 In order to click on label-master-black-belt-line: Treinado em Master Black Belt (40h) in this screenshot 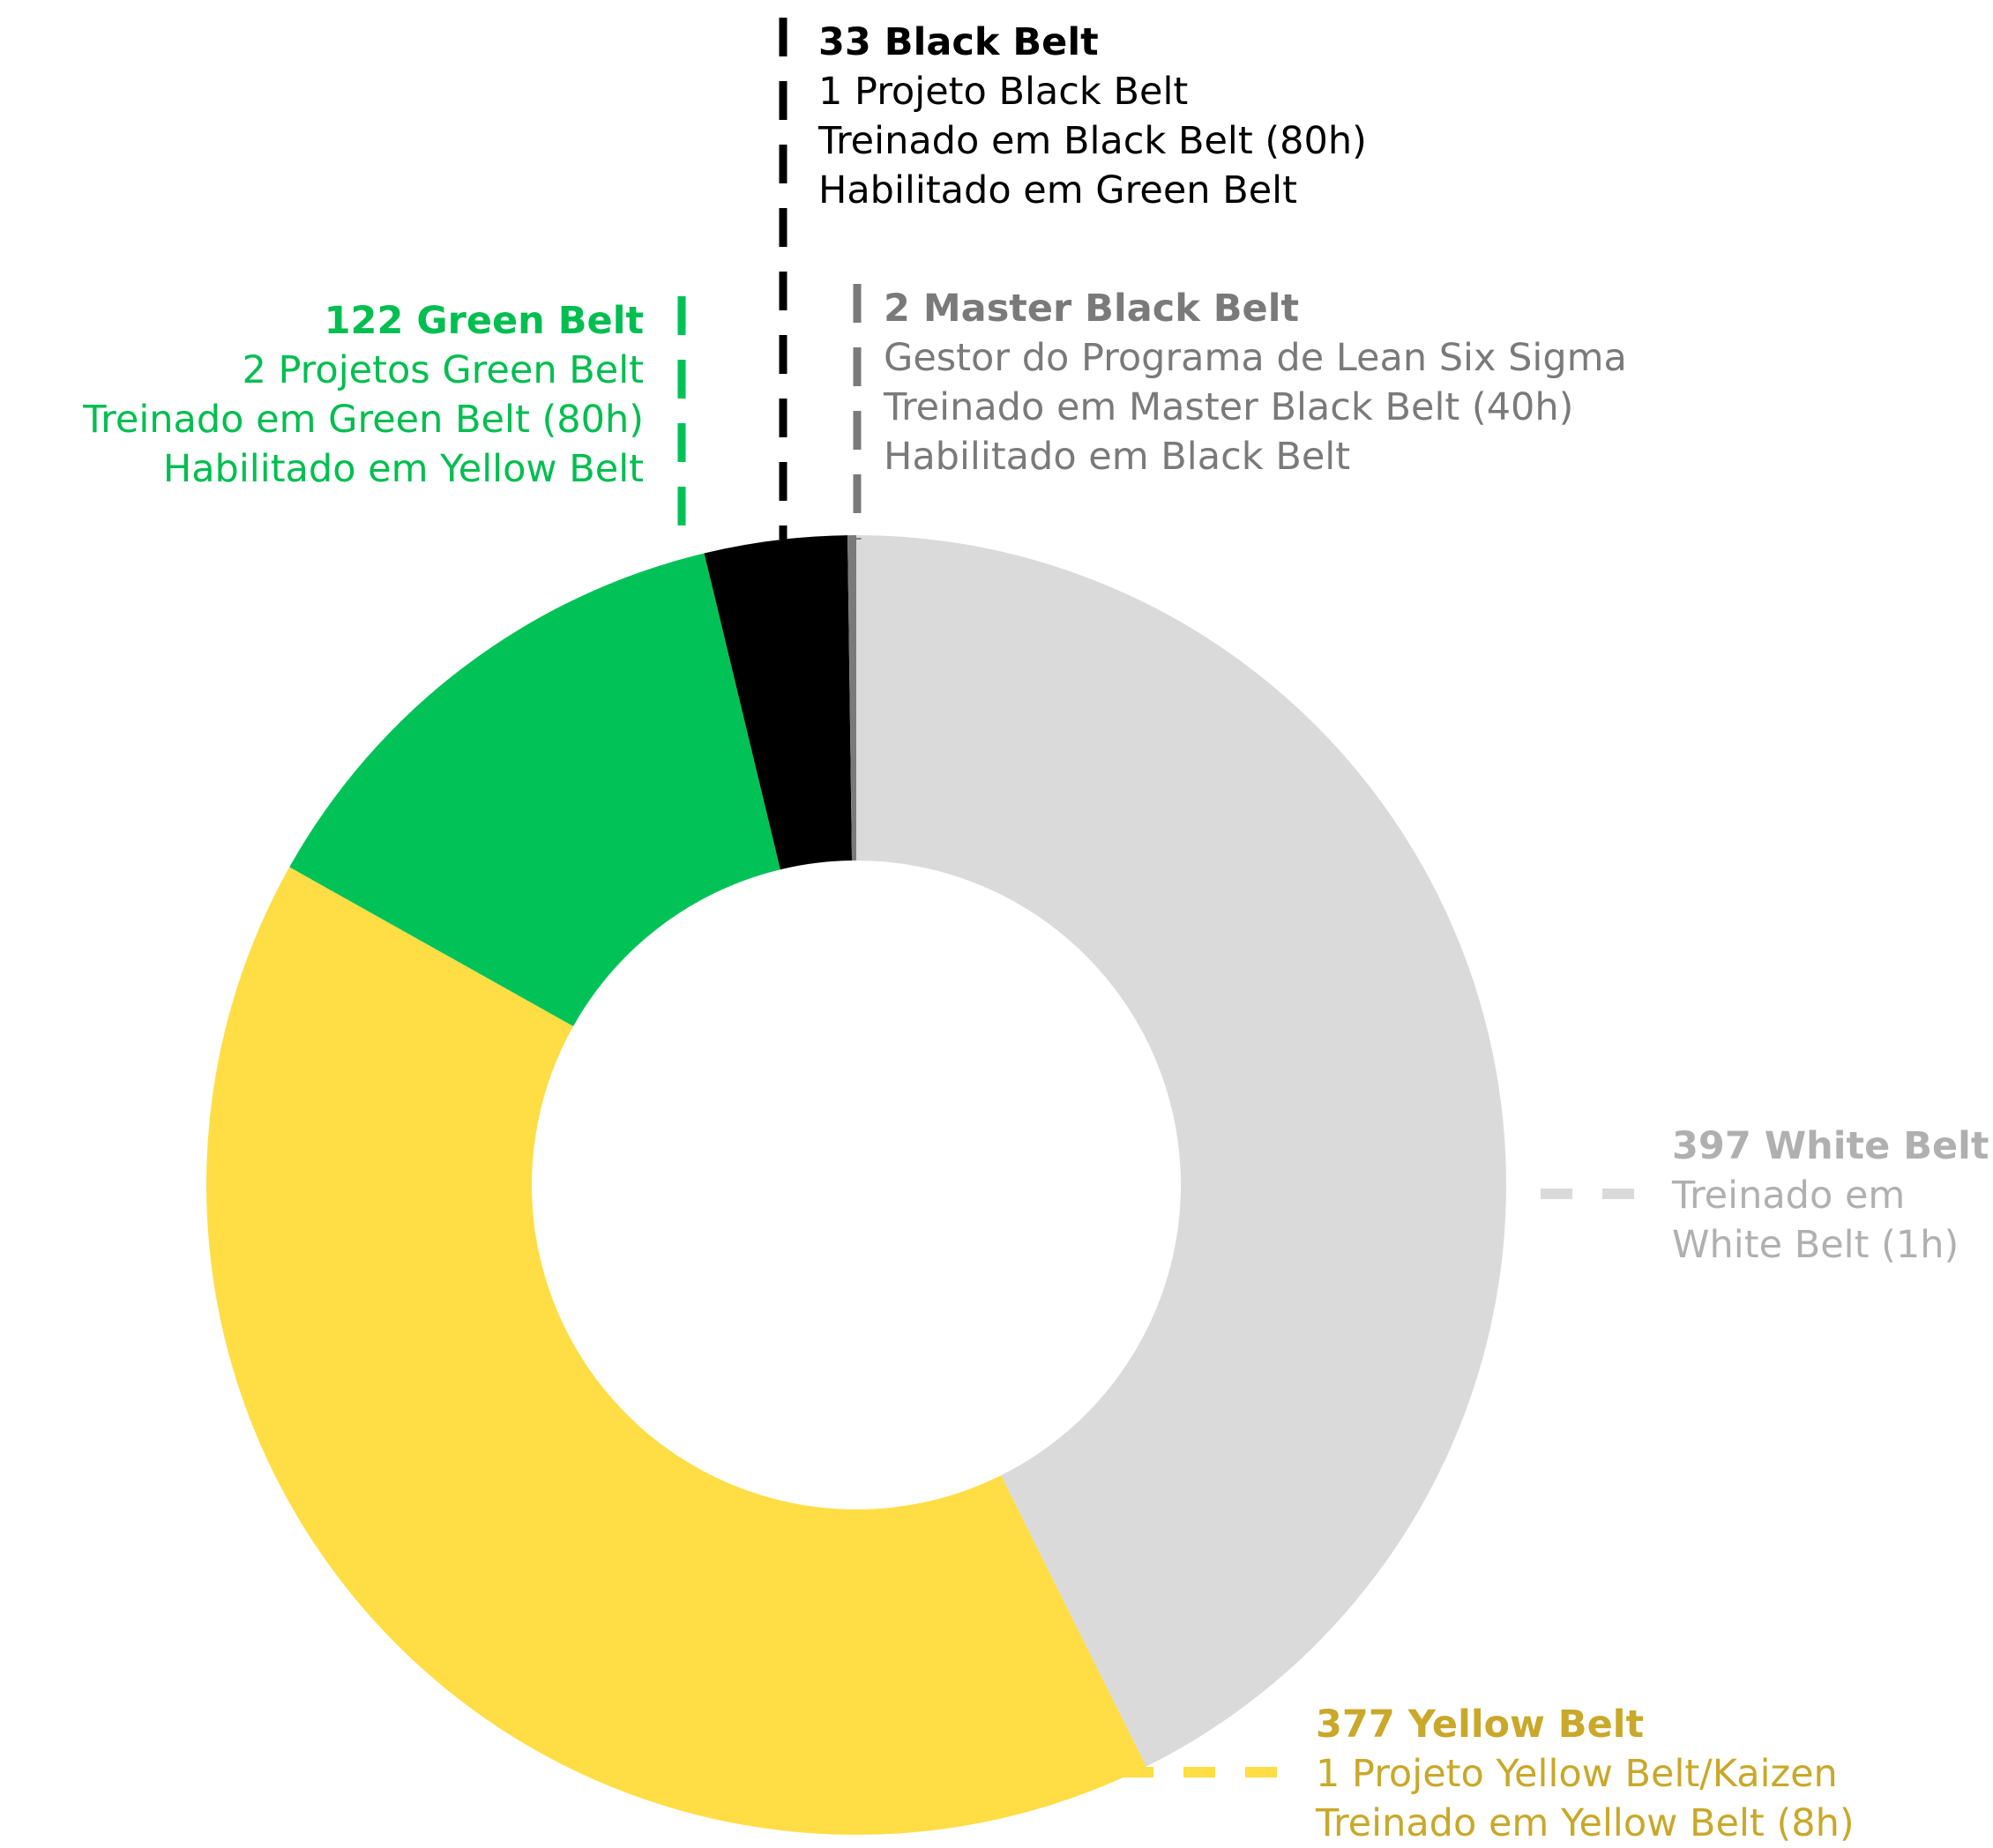, I will do `click(1229, 407)`.